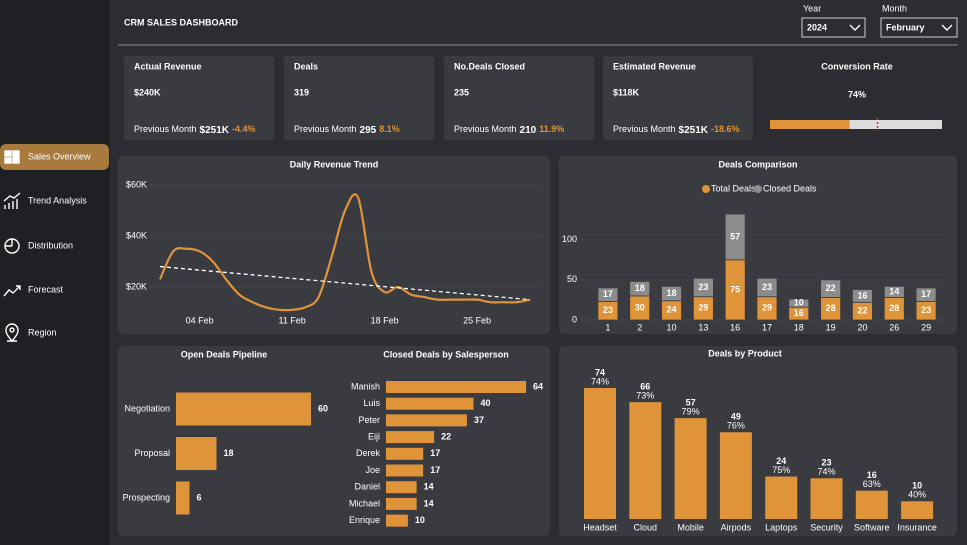 Image resolution: width=967 pixels, height=545 pixels. I want to click on data-label: 16, so click(862, 295).